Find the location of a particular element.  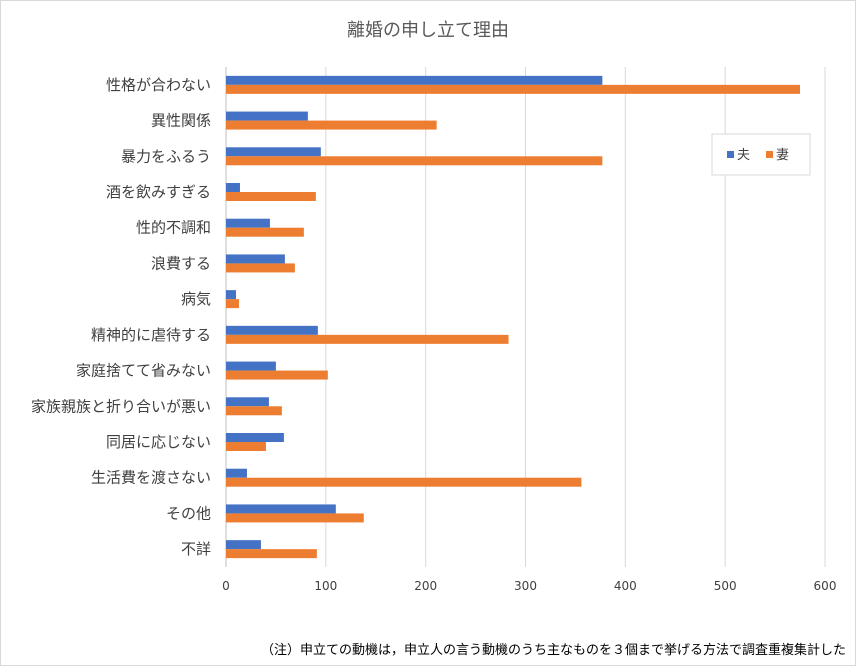

x-tick-label: 300 is located at coordinates (525, 586).